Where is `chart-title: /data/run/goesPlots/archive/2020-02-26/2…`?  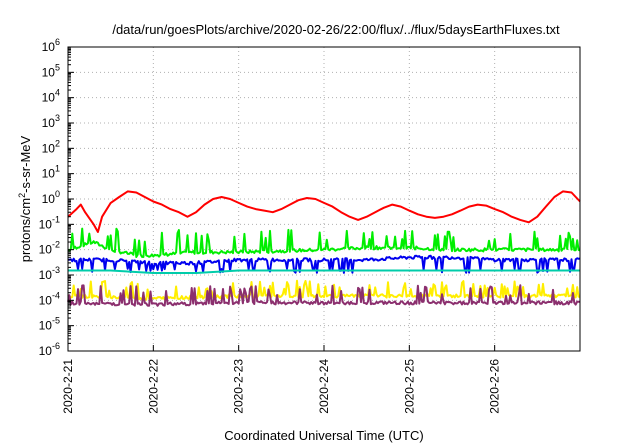 chart-title: /data/run/goesPlots/archive/2020-02-26/2… is located at coordinates (336, 29).